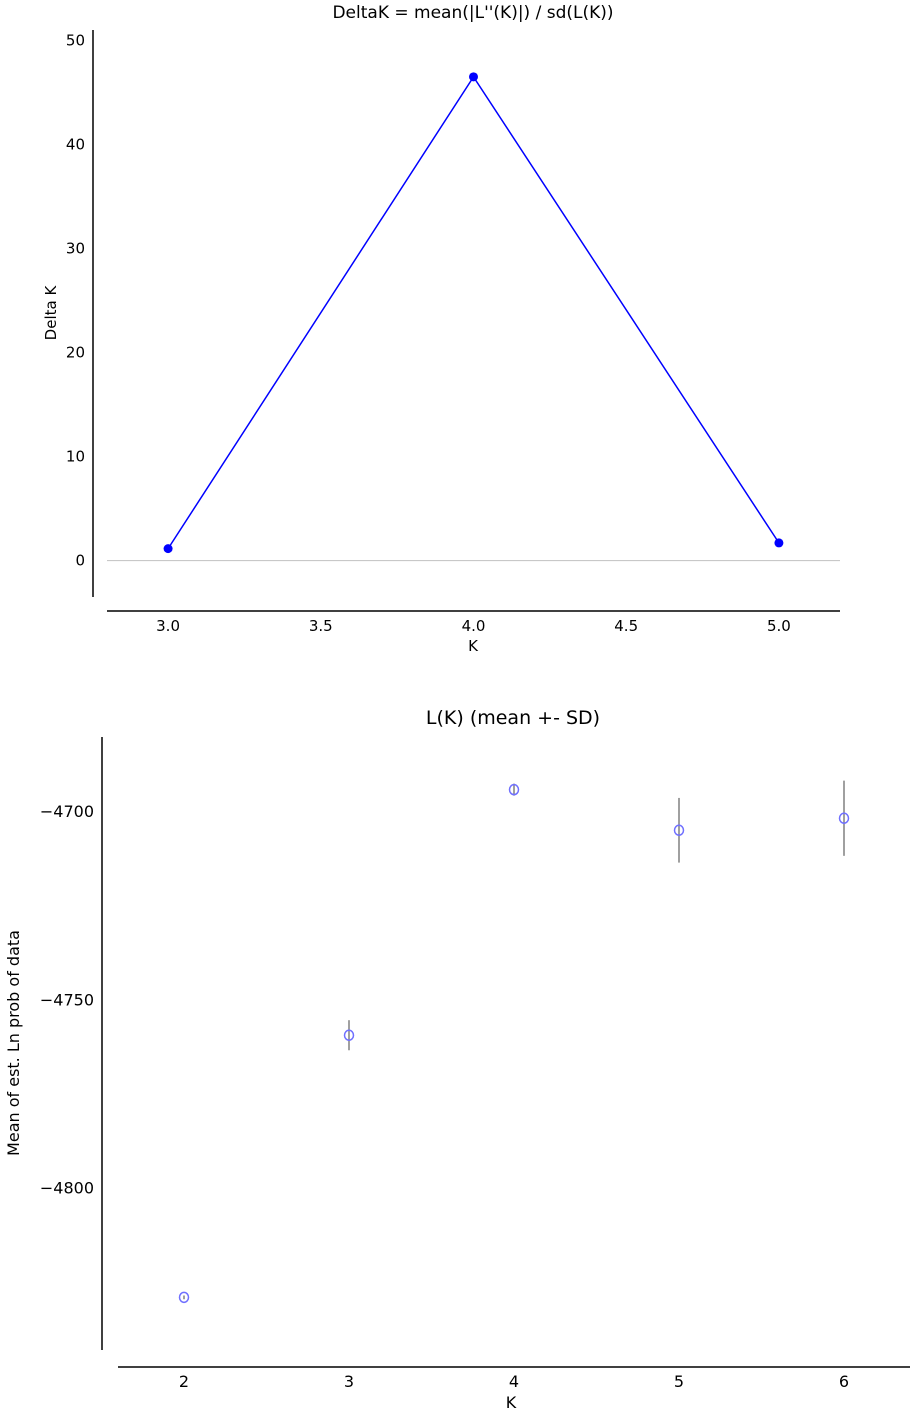  What do you see at coordinates (67, 811) in the screenshot?
I see `y-tick-label: −4700` at bounding box center [67, 811].